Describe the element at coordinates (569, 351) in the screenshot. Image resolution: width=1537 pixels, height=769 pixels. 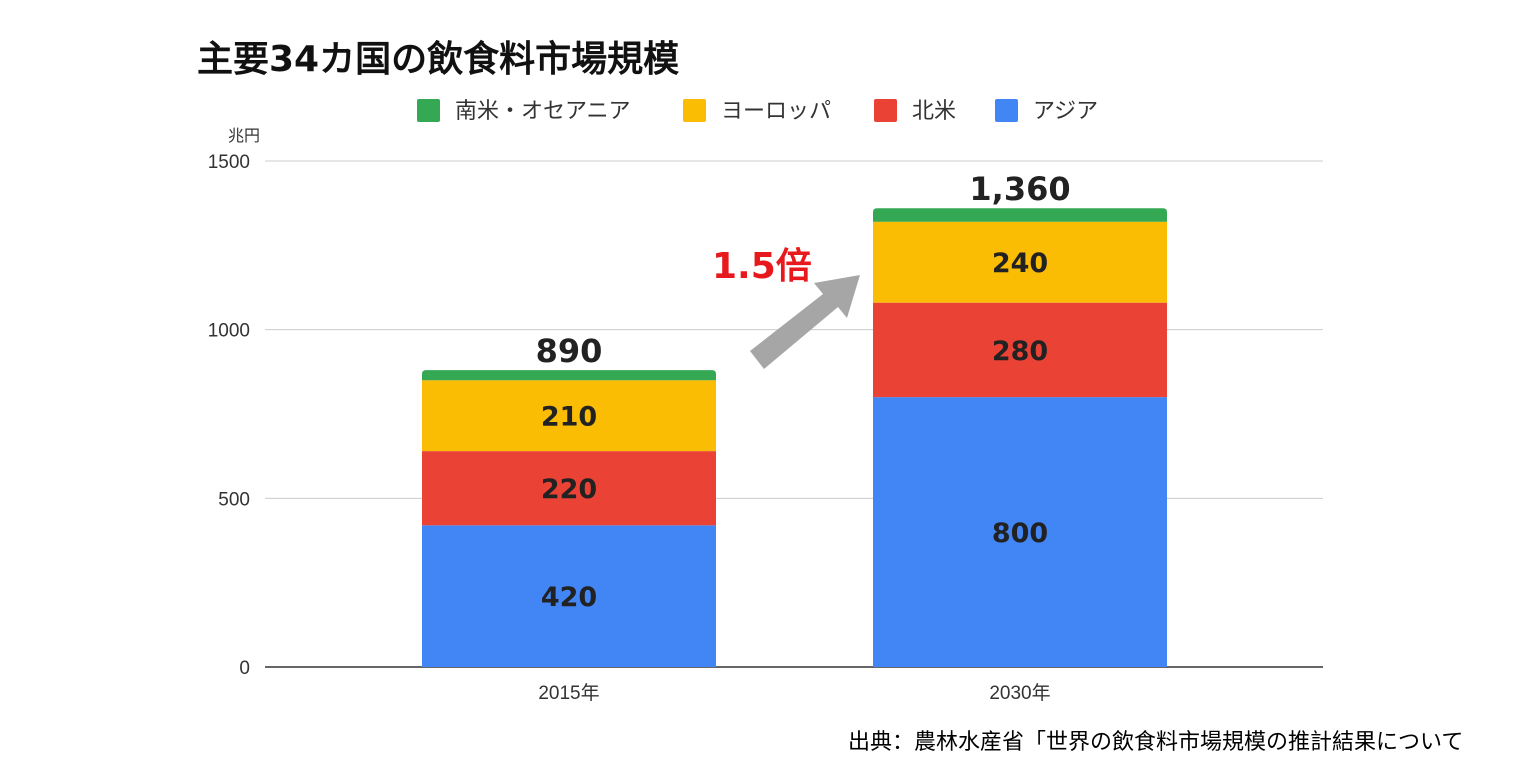
I see `total-label: 890` at that location.